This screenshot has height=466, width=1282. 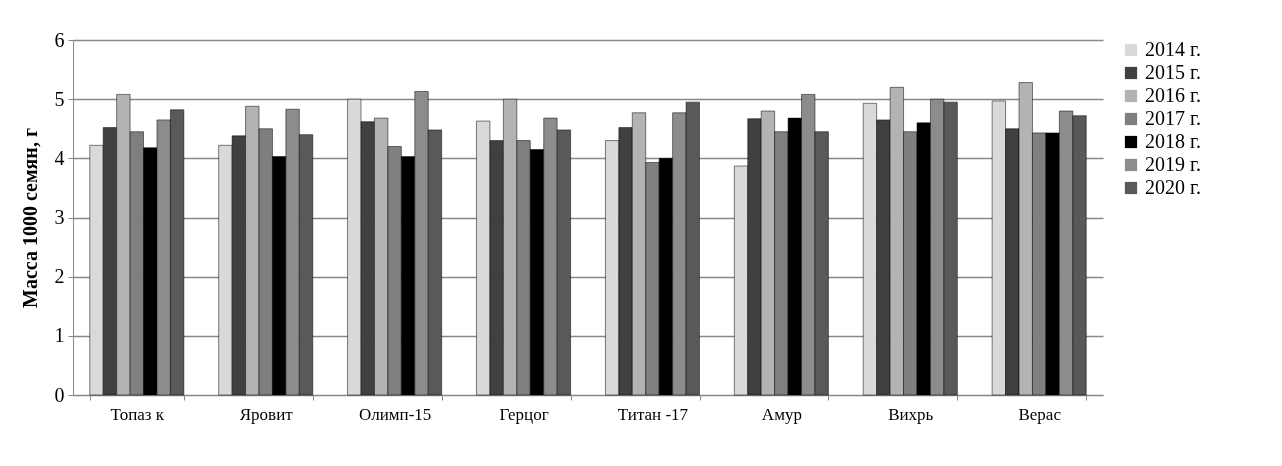 I want to click on x-tick-label: Верас, so click(x=1040, y=414).